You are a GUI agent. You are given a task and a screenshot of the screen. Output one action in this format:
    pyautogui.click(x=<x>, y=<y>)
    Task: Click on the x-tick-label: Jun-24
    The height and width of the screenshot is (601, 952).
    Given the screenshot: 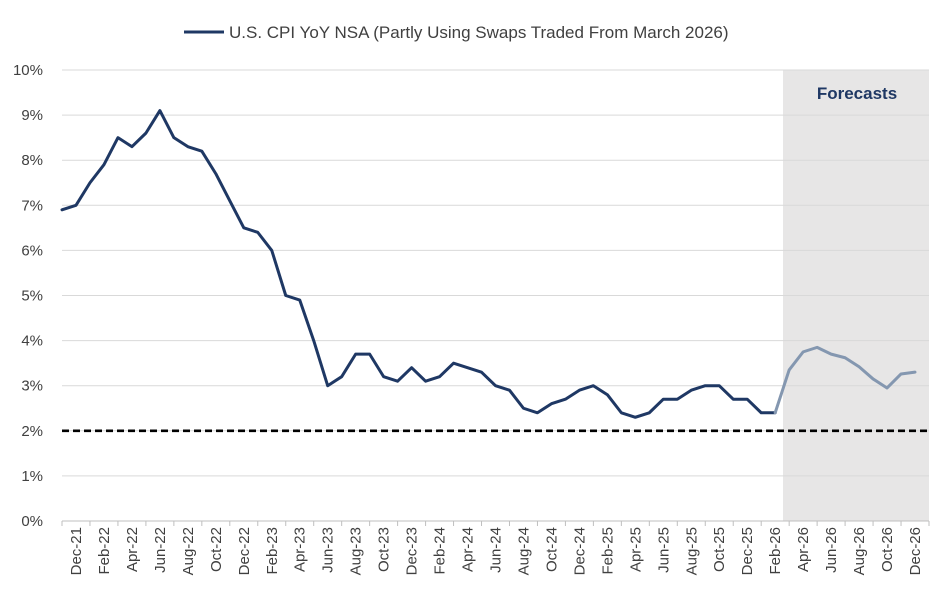 What is the action you would take?
    pyautogui.click(x=496, y=550)
    